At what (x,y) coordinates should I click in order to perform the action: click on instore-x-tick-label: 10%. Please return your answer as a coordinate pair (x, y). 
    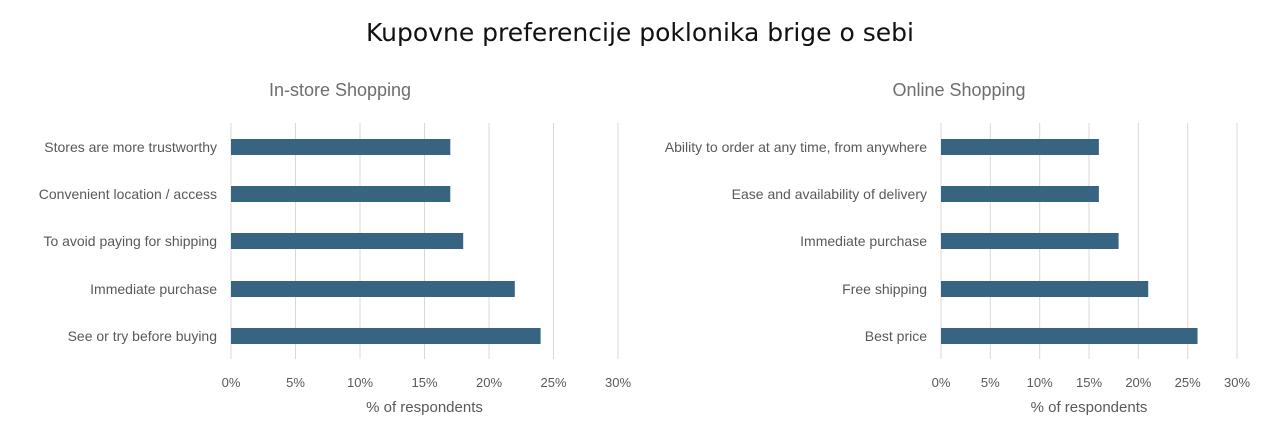
    Looking at the image, I should click on (360, 382).